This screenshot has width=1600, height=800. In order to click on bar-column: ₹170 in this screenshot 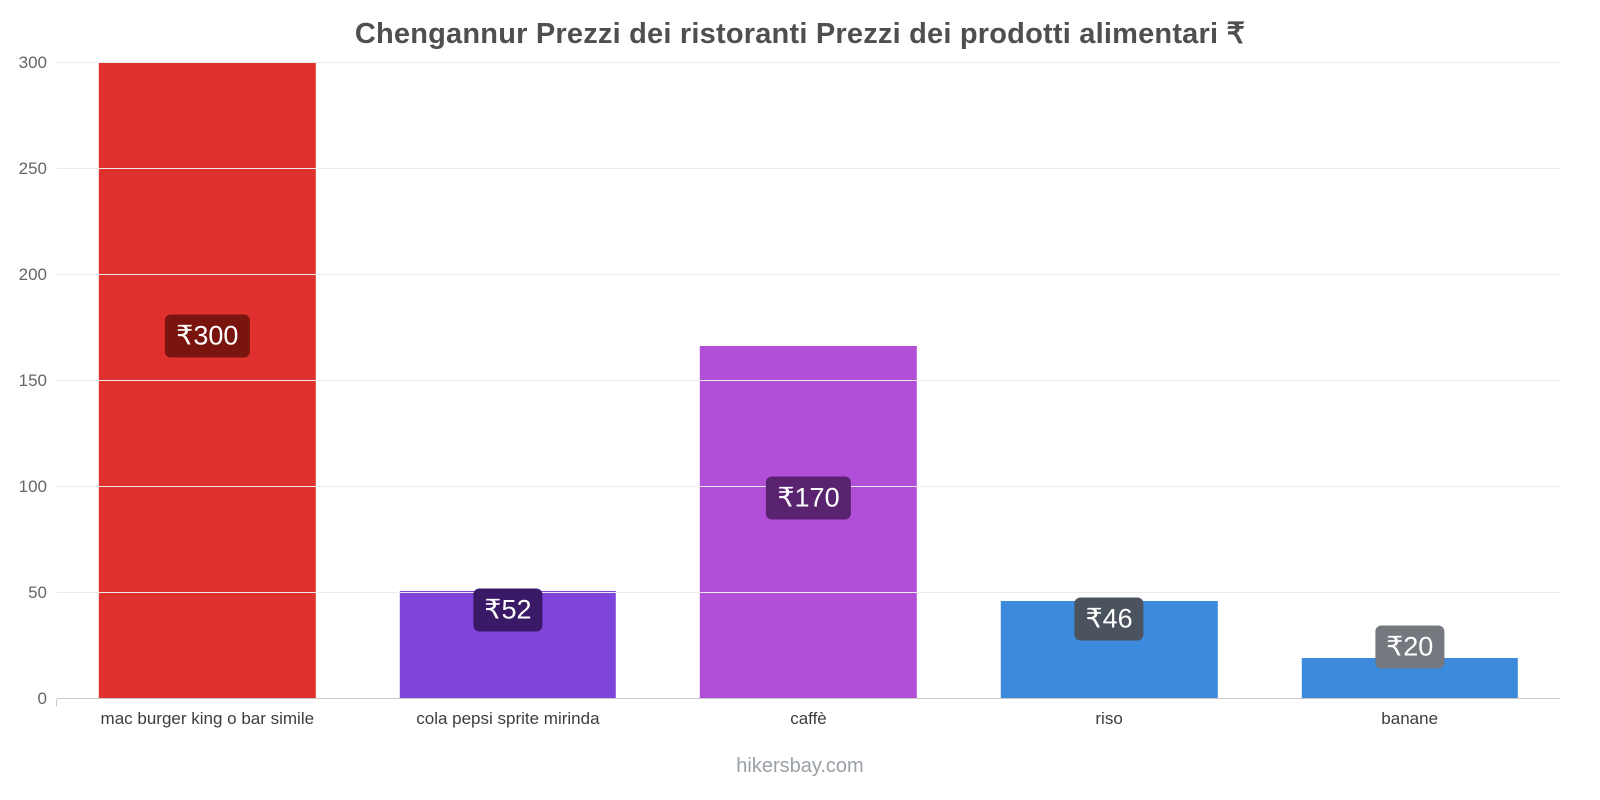, I will do `click(808, 381)`.